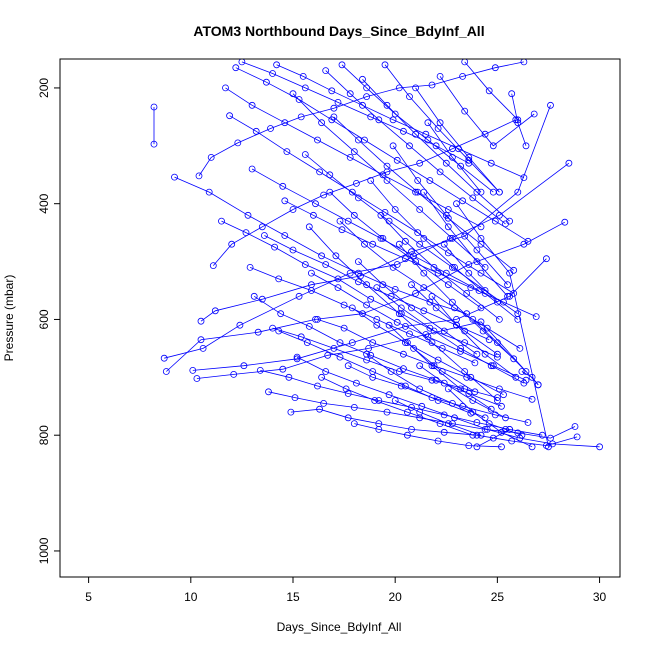  What do you see at coordinates (191, 597) in the screenshot?
I see `x-tick-label: 10` at bounding box center [191, 597].